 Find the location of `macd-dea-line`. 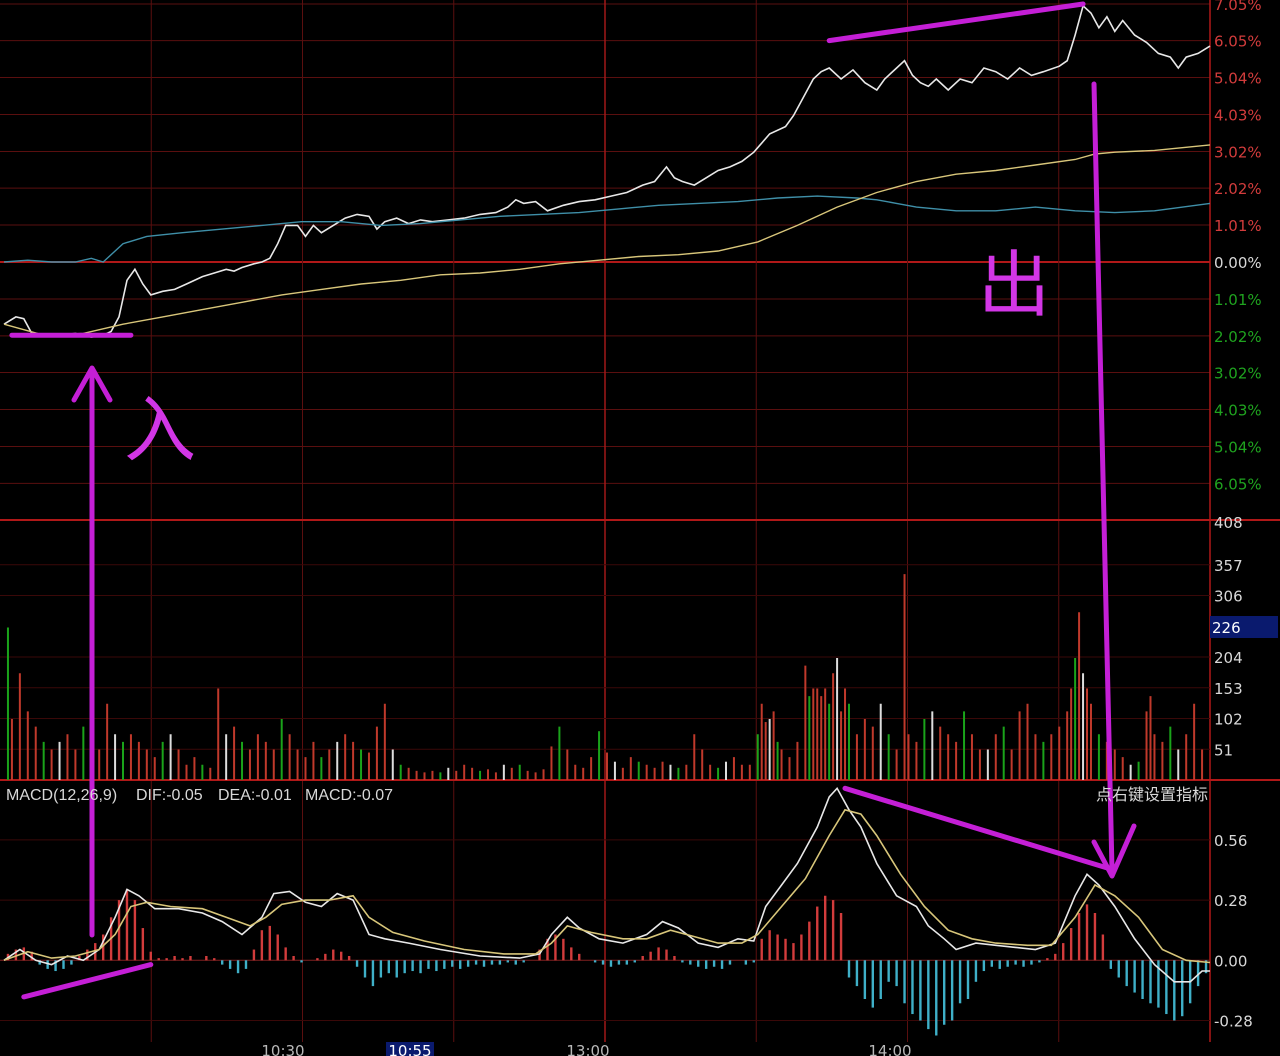

macd-dea-line is located at coordinates (607, 886).